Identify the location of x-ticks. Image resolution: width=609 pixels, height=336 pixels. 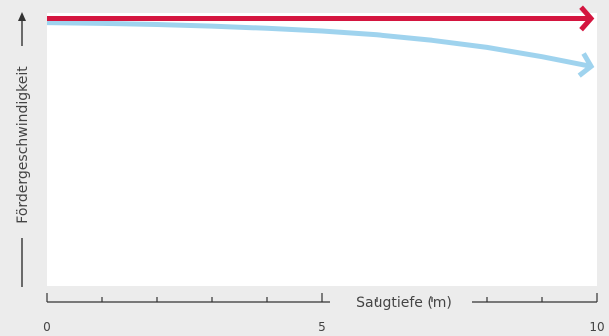
(322, 297).